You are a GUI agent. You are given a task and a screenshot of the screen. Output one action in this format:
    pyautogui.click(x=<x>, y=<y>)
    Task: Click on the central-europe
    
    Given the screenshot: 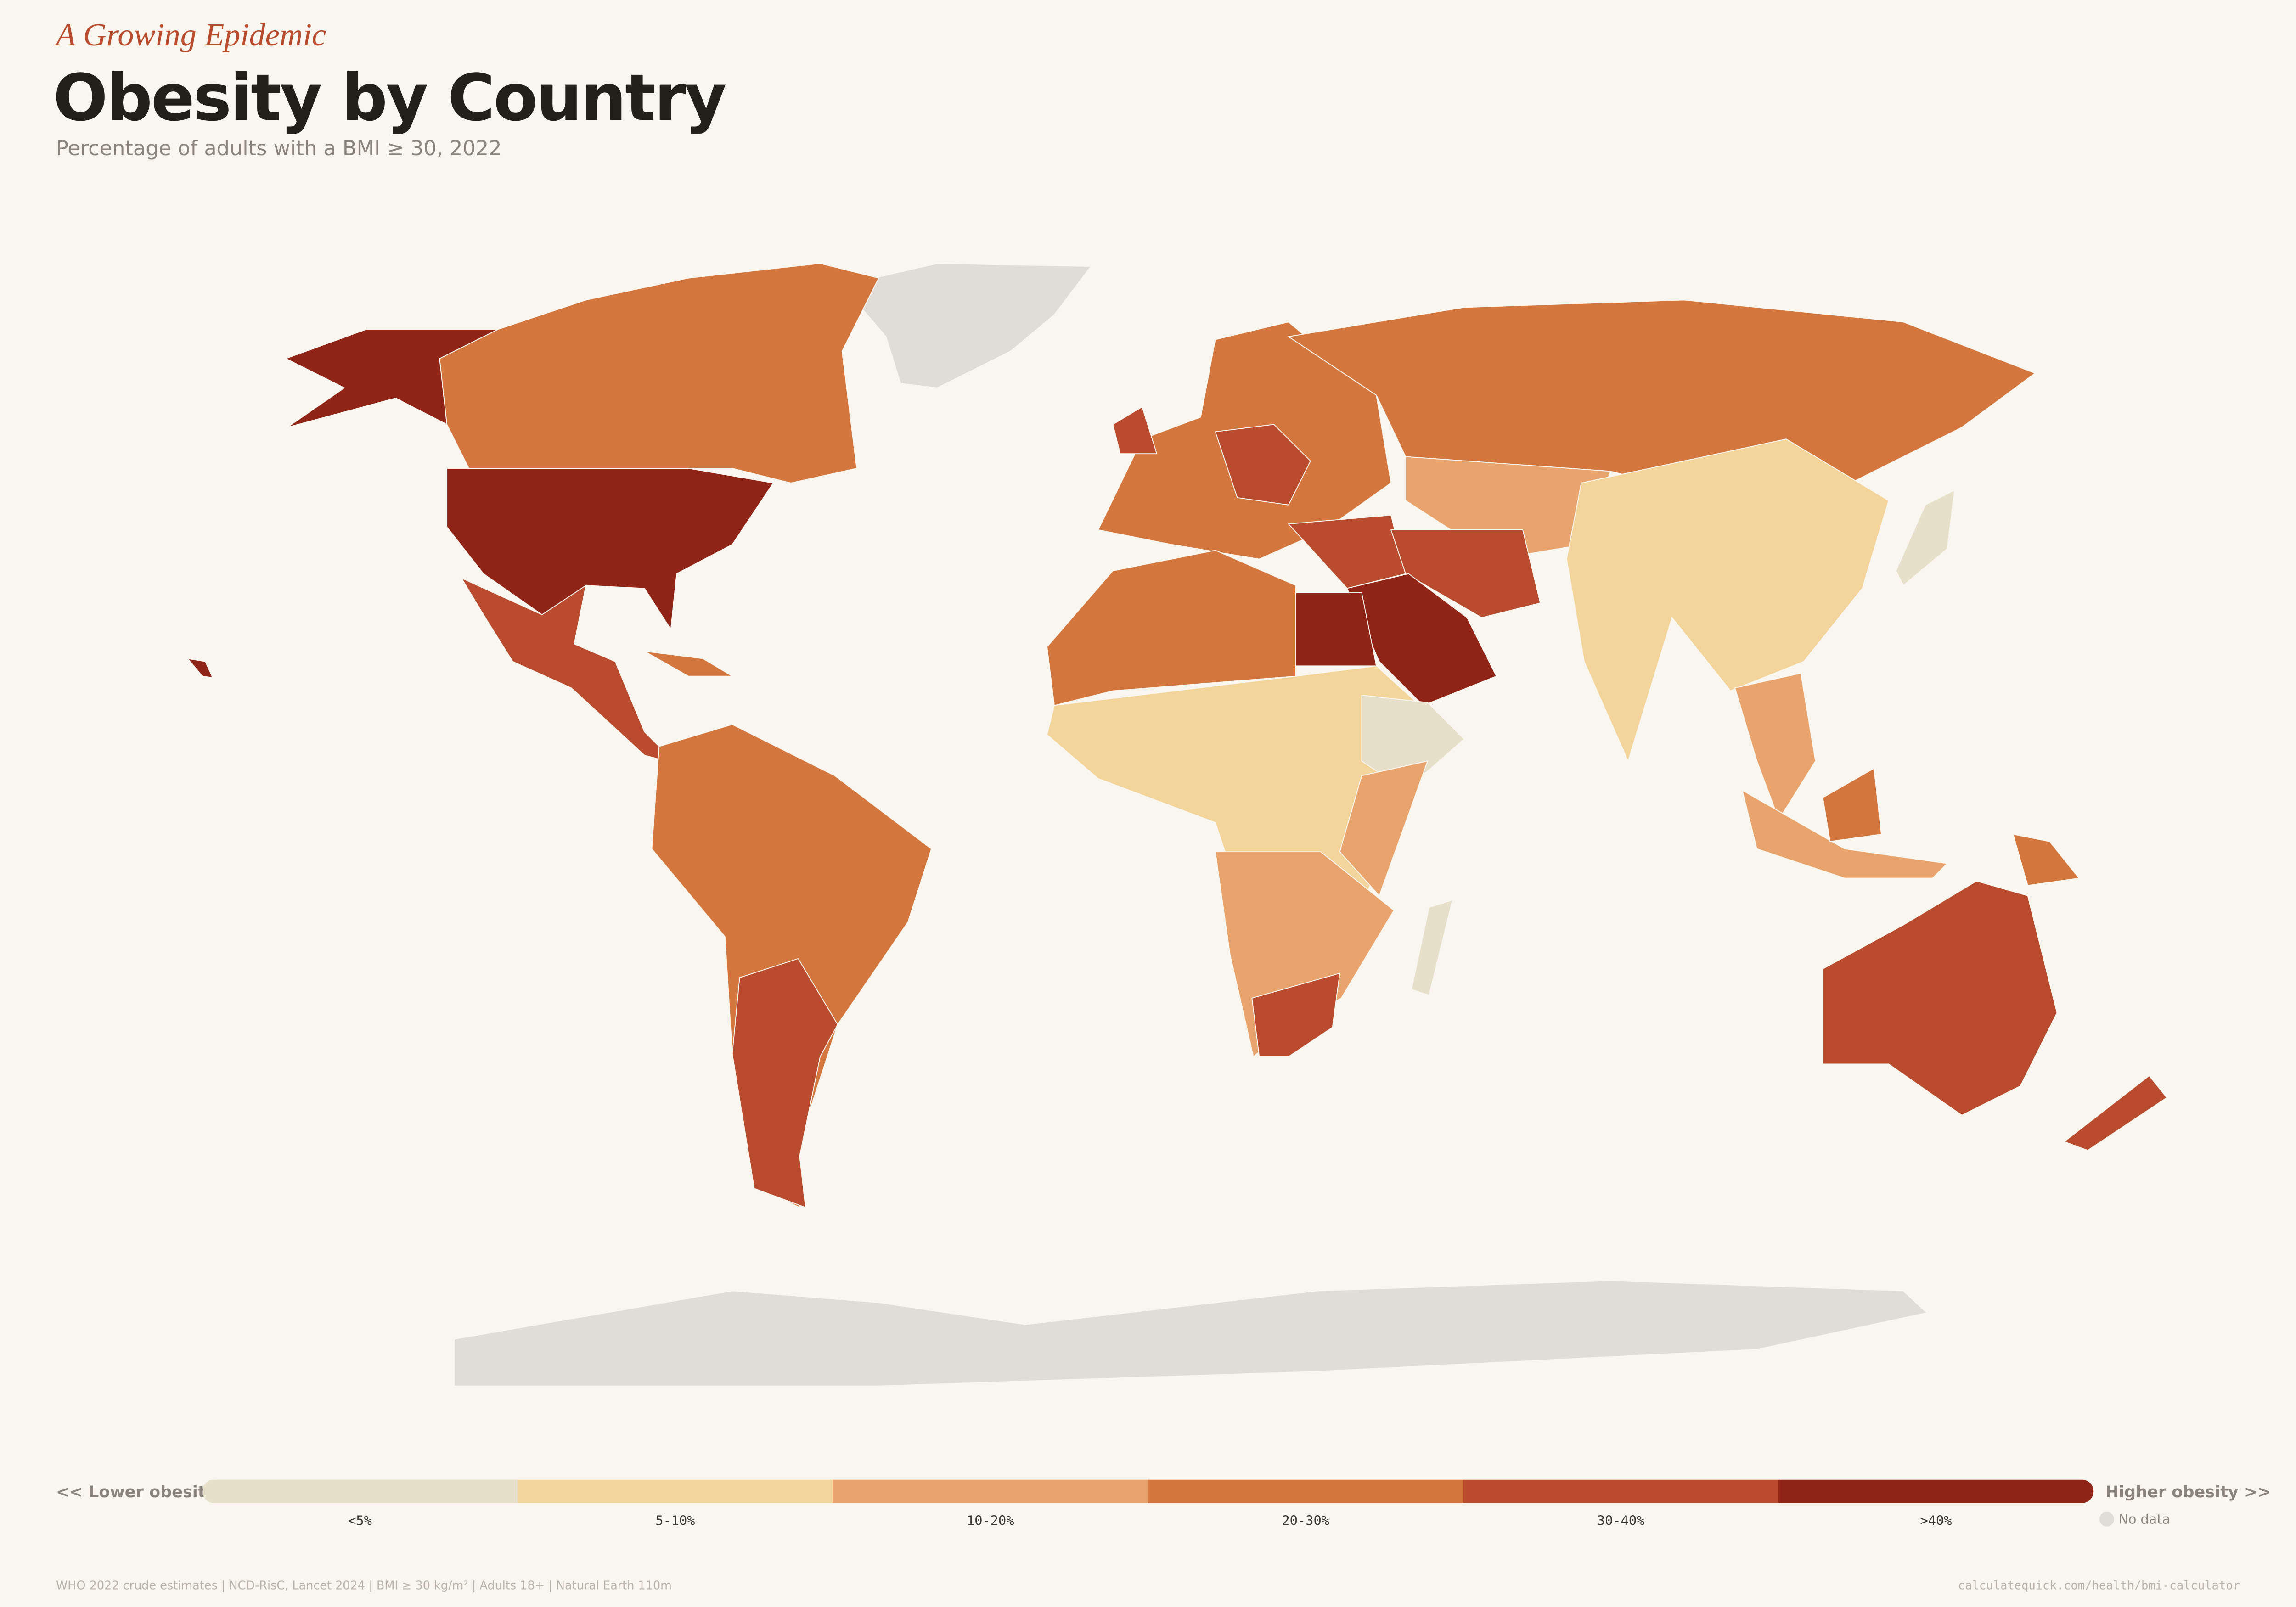 What is the action you would take?
    pyautogui.click(x=1263, y=465)
    